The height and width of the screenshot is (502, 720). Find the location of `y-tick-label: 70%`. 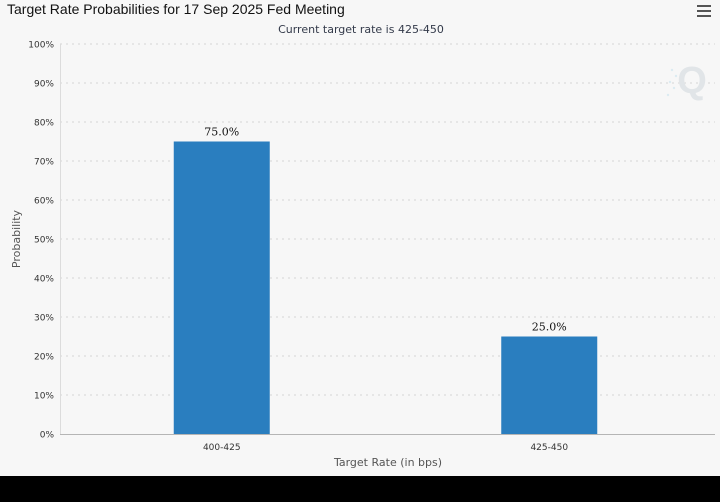

y-tick-label: 70% is located at coordinates (44, 163).